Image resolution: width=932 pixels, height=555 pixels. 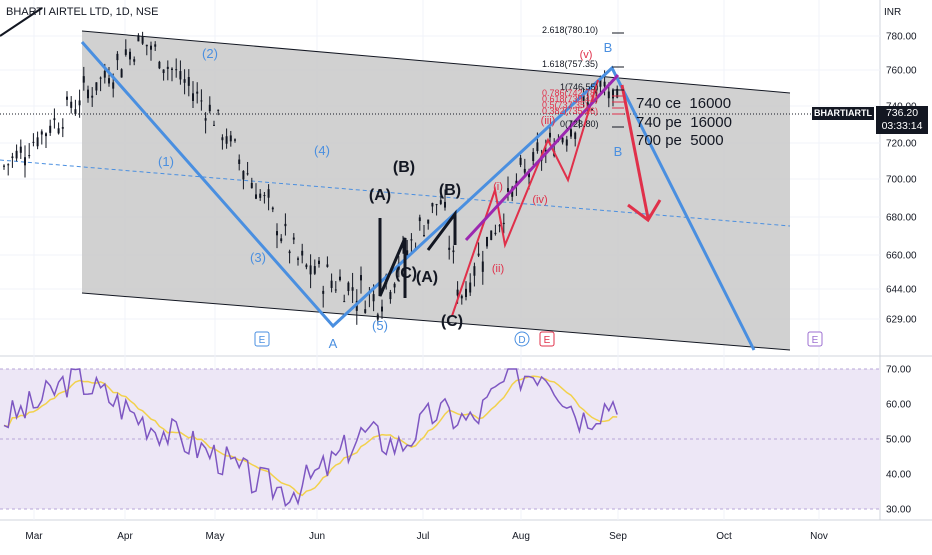 I want to click on price-tick-label: 660.00, so click(x=901, y=256).